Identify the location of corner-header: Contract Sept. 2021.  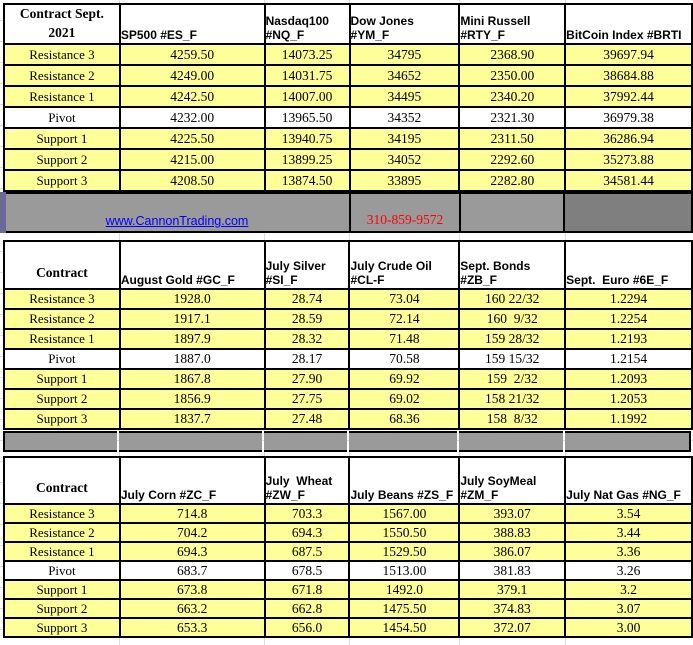
(62, 24).